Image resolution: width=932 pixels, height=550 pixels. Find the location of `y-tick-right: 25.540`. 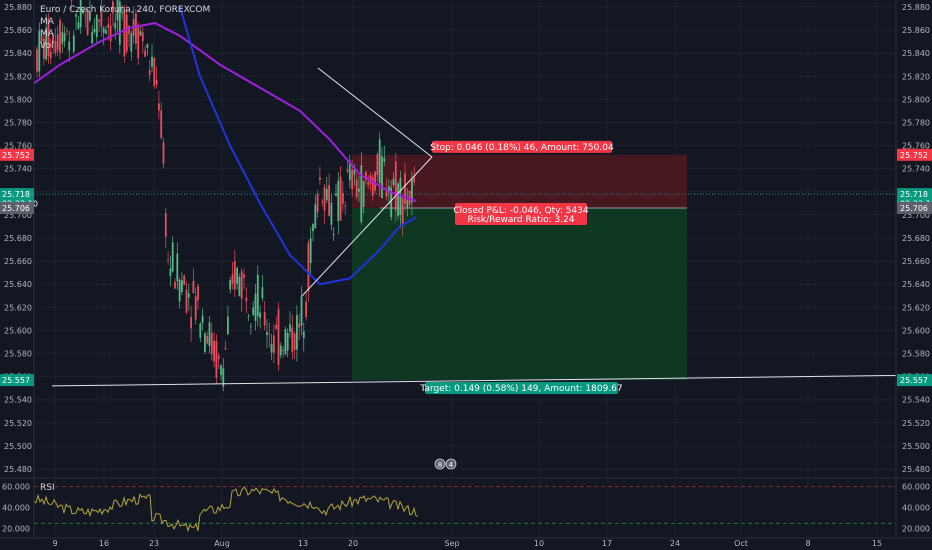

y-tick-right: 25.540 is located at coordinates (916, 400).